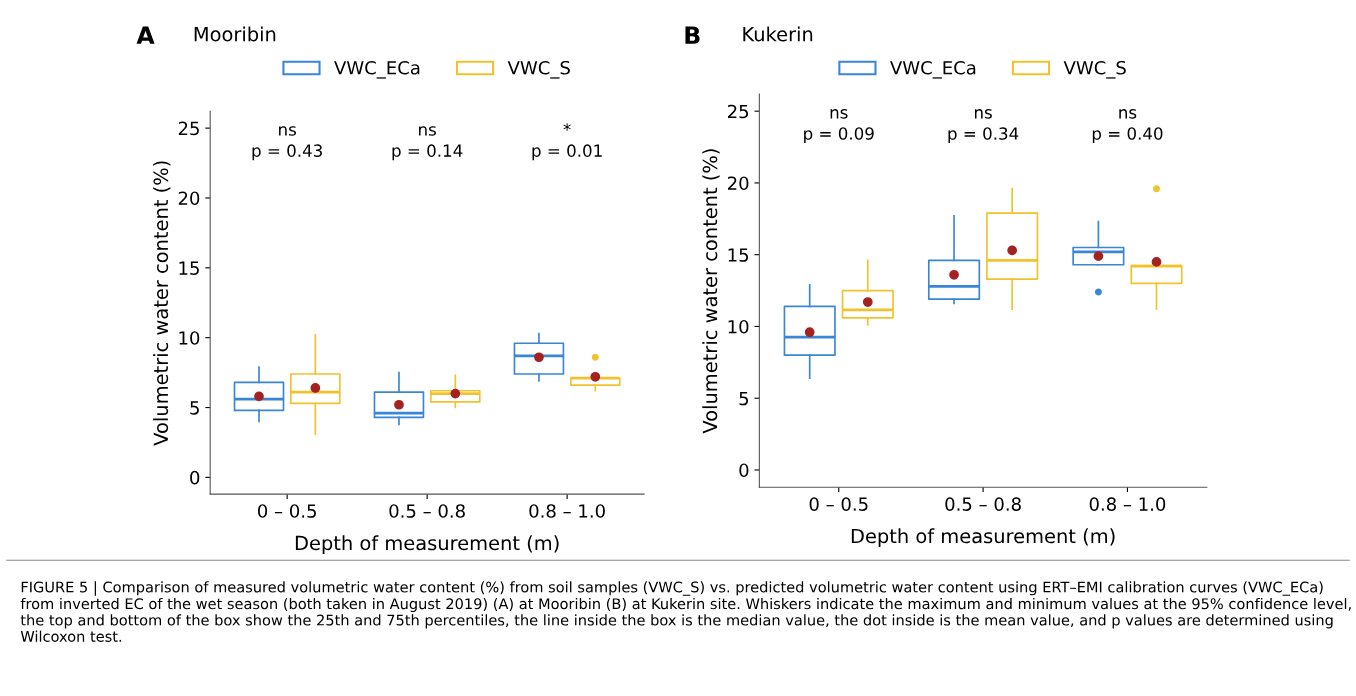 Image resolution: width=1356 pixels, height=696 pixels. Describe the element at coordinates (983, 126) in the screenshot. I see `annotation: ns p = 0.34` at that location.